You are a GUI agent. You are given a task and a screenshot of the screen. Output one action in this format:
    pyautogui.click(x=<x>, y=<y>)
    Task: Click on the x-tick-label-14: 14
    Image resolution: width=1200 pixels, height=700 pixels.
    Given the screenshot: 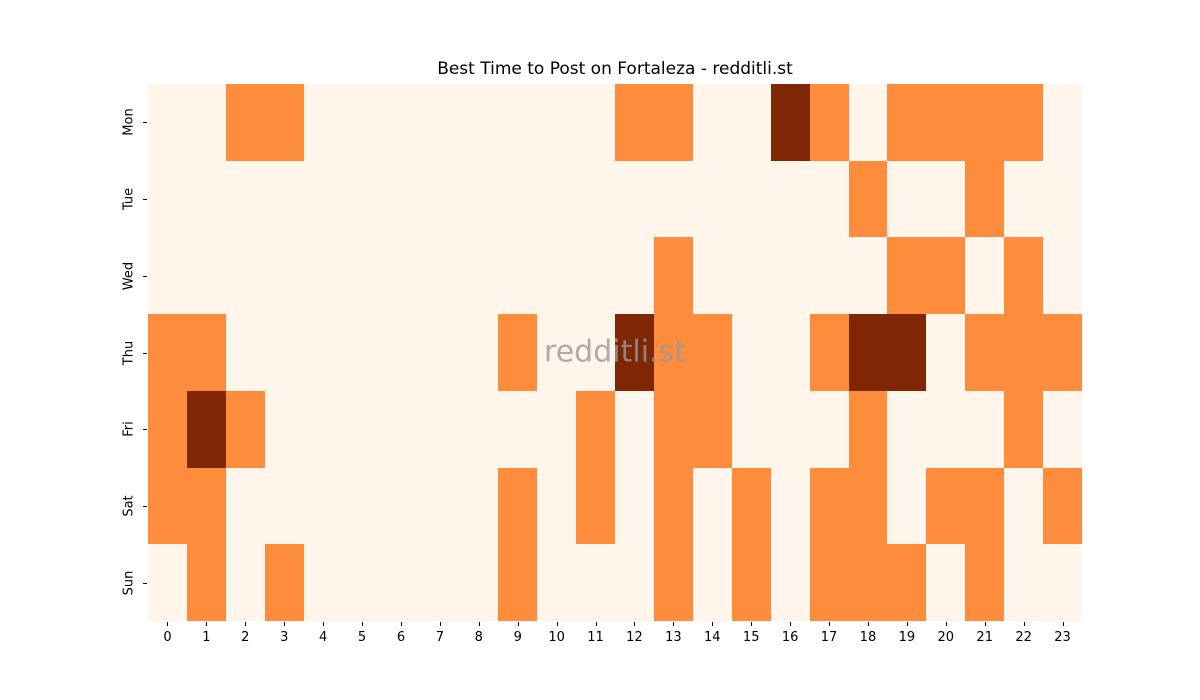 What is the action you would take?
    pyautogui.click(x=712, y=637)
    